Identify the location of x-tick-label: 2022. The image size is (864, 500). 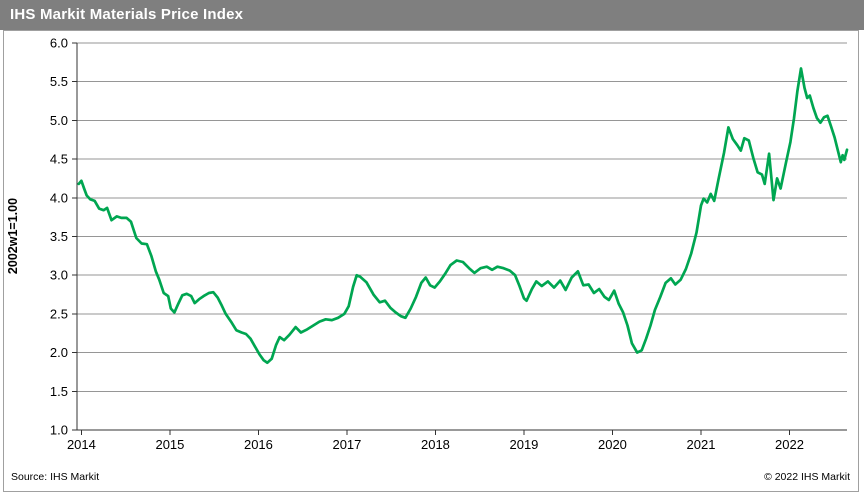
(789, 444).